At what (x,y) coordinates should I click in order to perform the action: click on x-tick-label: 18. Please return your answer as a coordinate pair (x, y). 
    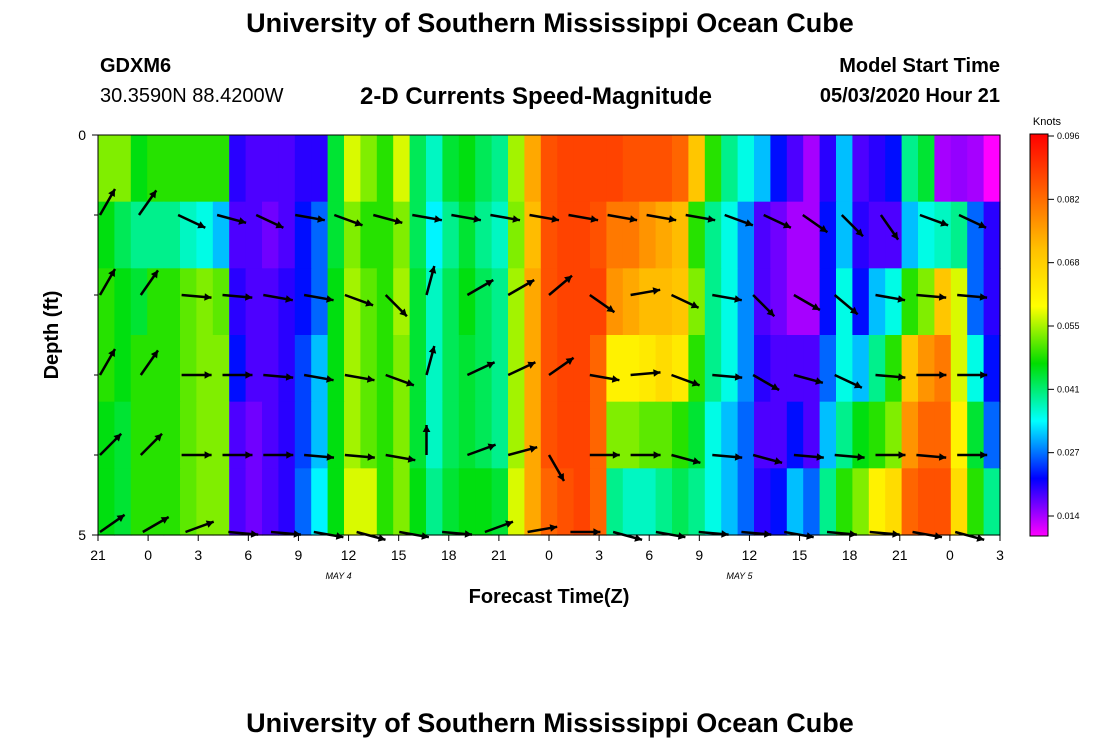
    Looking at the image, I should click on (449, 555).